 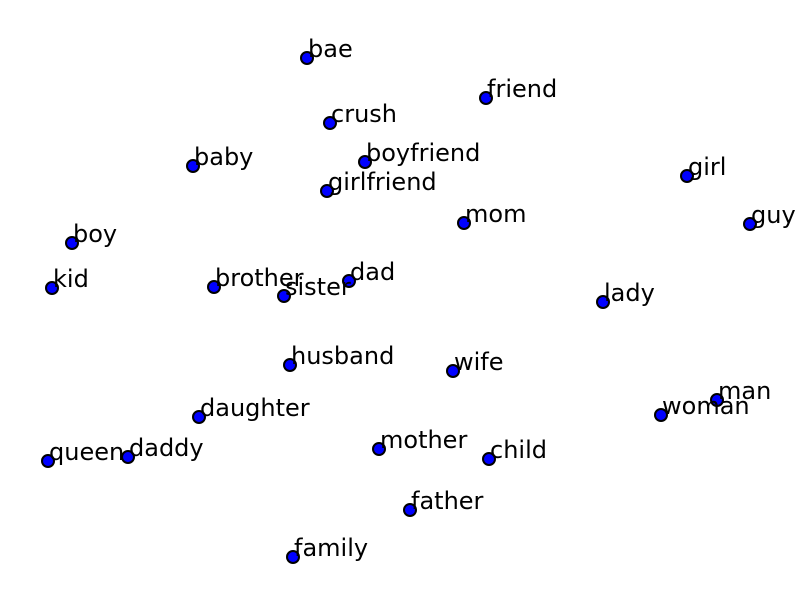 What do you see at coordinates (603, 302) in the screenshot?
I see `data-point-lady` at bounding box center [603, 302].